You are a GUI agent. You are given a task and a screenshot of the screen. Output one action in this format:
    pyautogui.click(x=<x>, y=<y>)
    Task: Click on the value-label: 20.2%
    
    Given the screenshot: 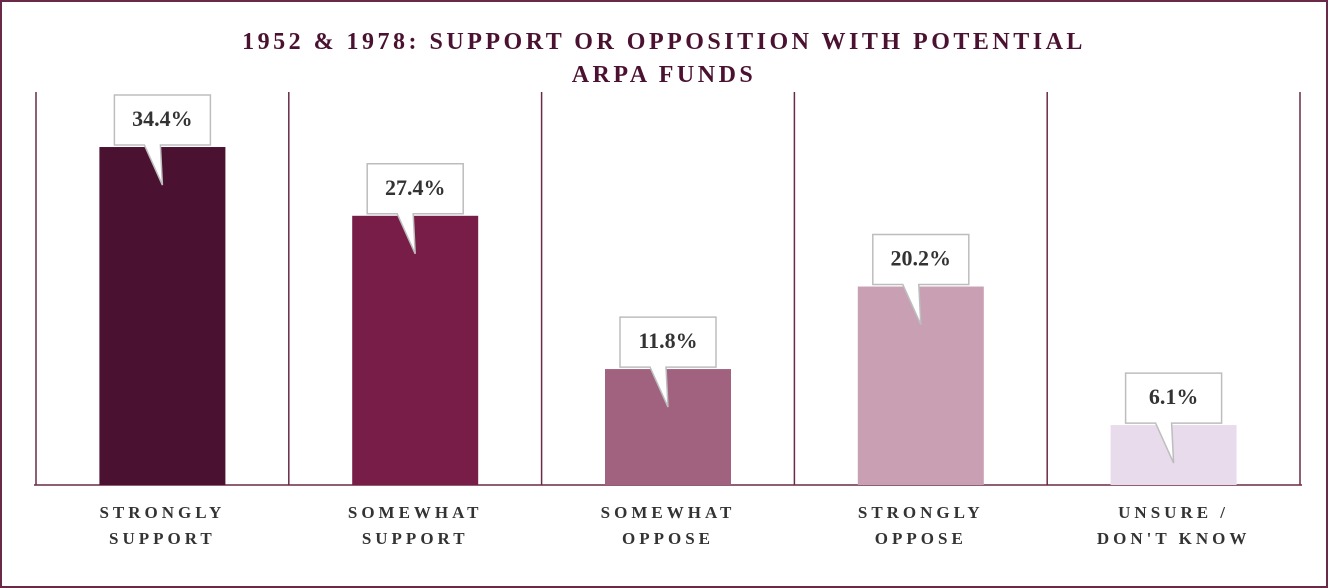 What is the action you would take?
    pyautogui.click(x=921, y=258)
    